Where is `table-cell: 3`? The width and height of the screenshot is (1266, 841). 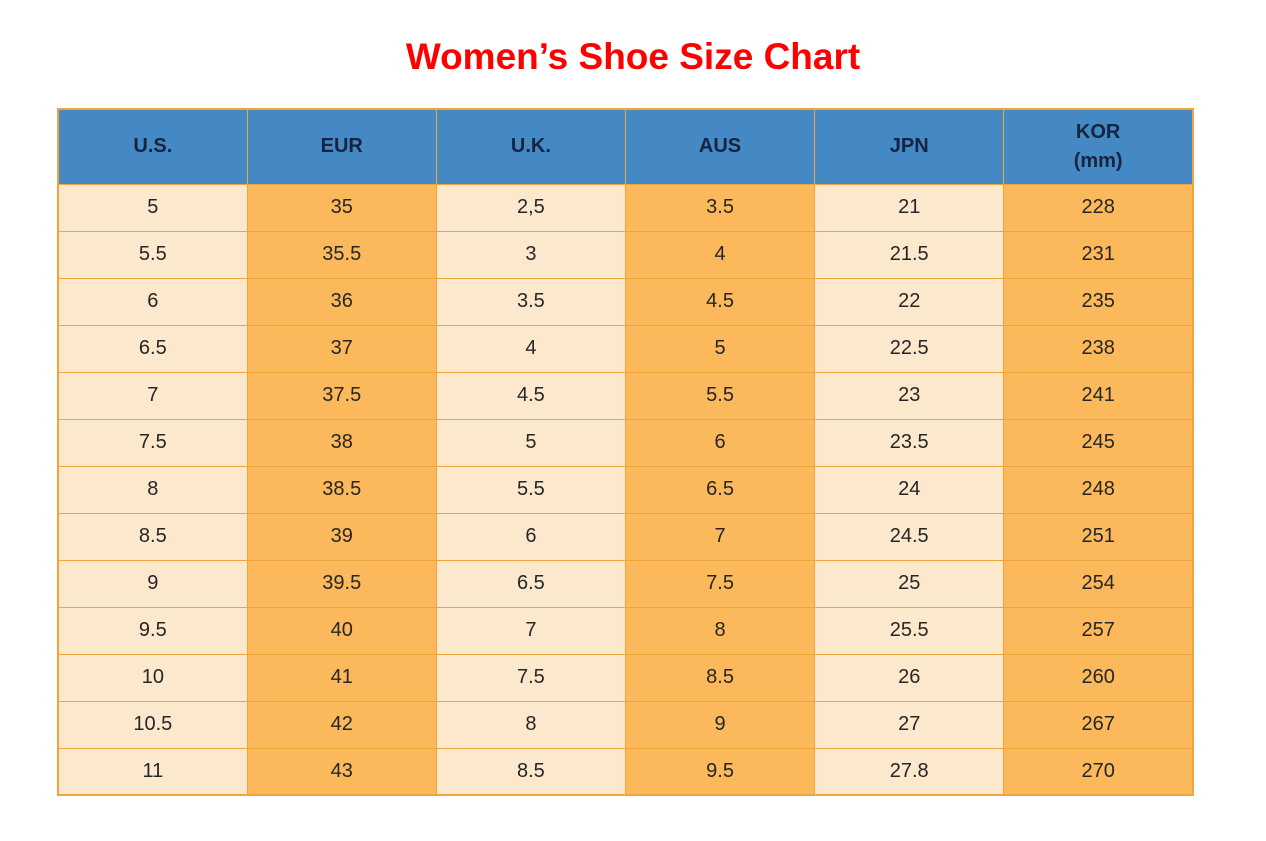 table-cell: 3 is located at coordinates (530, 254).